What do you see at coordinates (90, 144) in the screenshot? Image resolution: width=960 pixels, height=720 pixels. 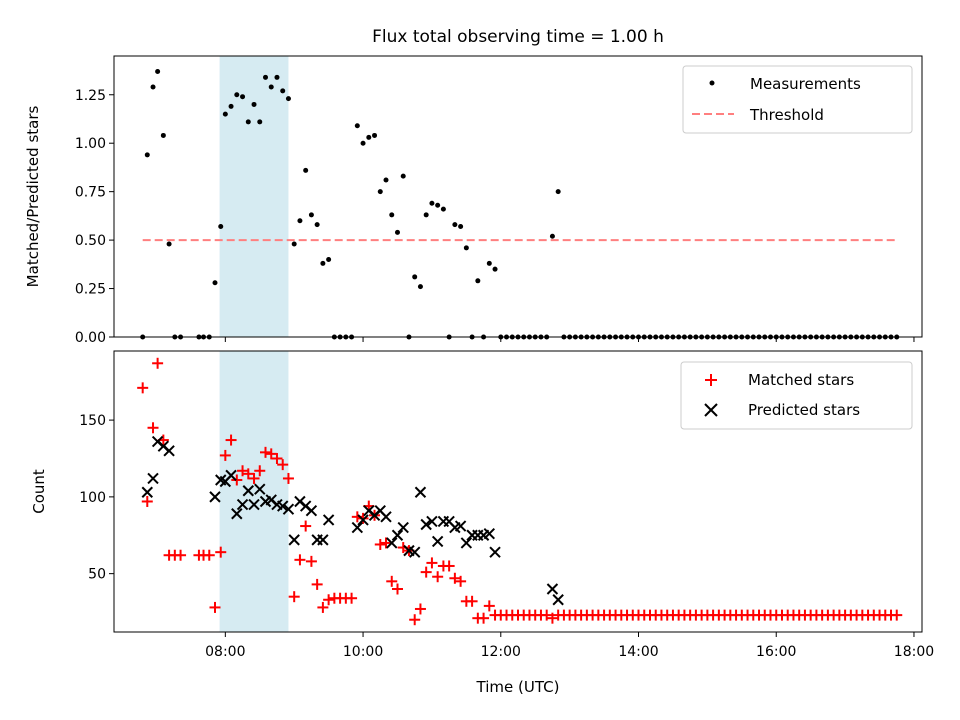 I see `top-y-tick-label: 1.00` at bounding box center [90, 144].